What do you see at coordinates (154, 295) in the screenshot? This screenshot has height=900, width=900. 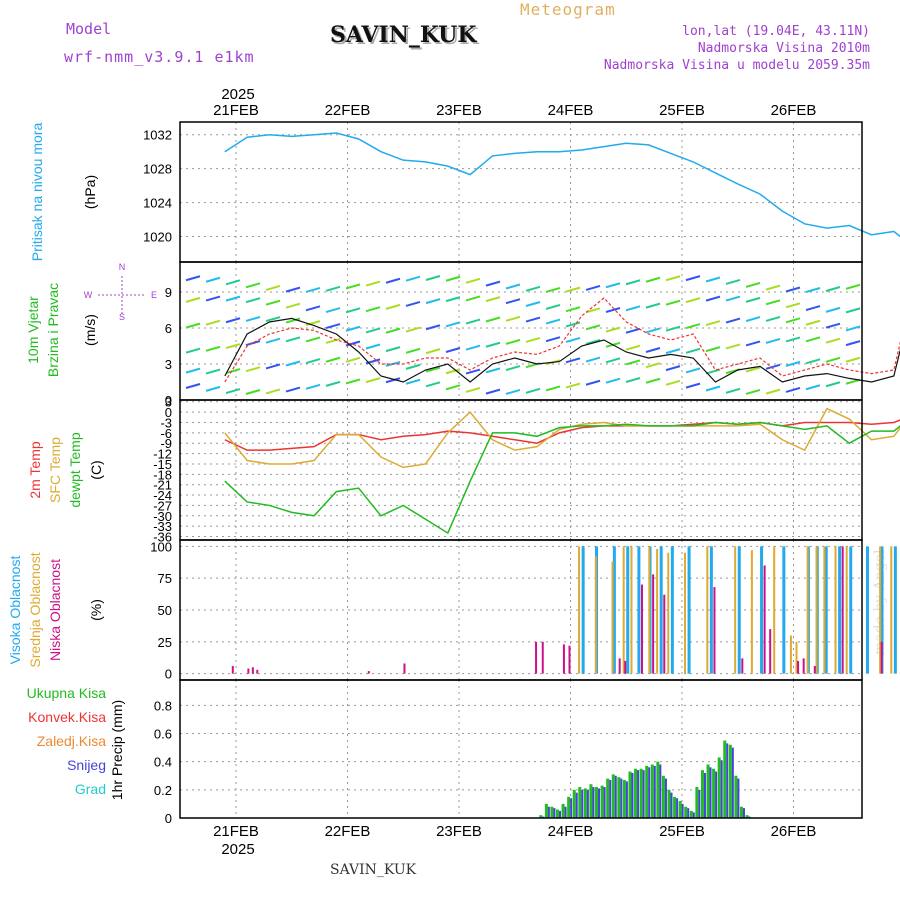 I see `compass-e: E` at bounding box center [154, 295].